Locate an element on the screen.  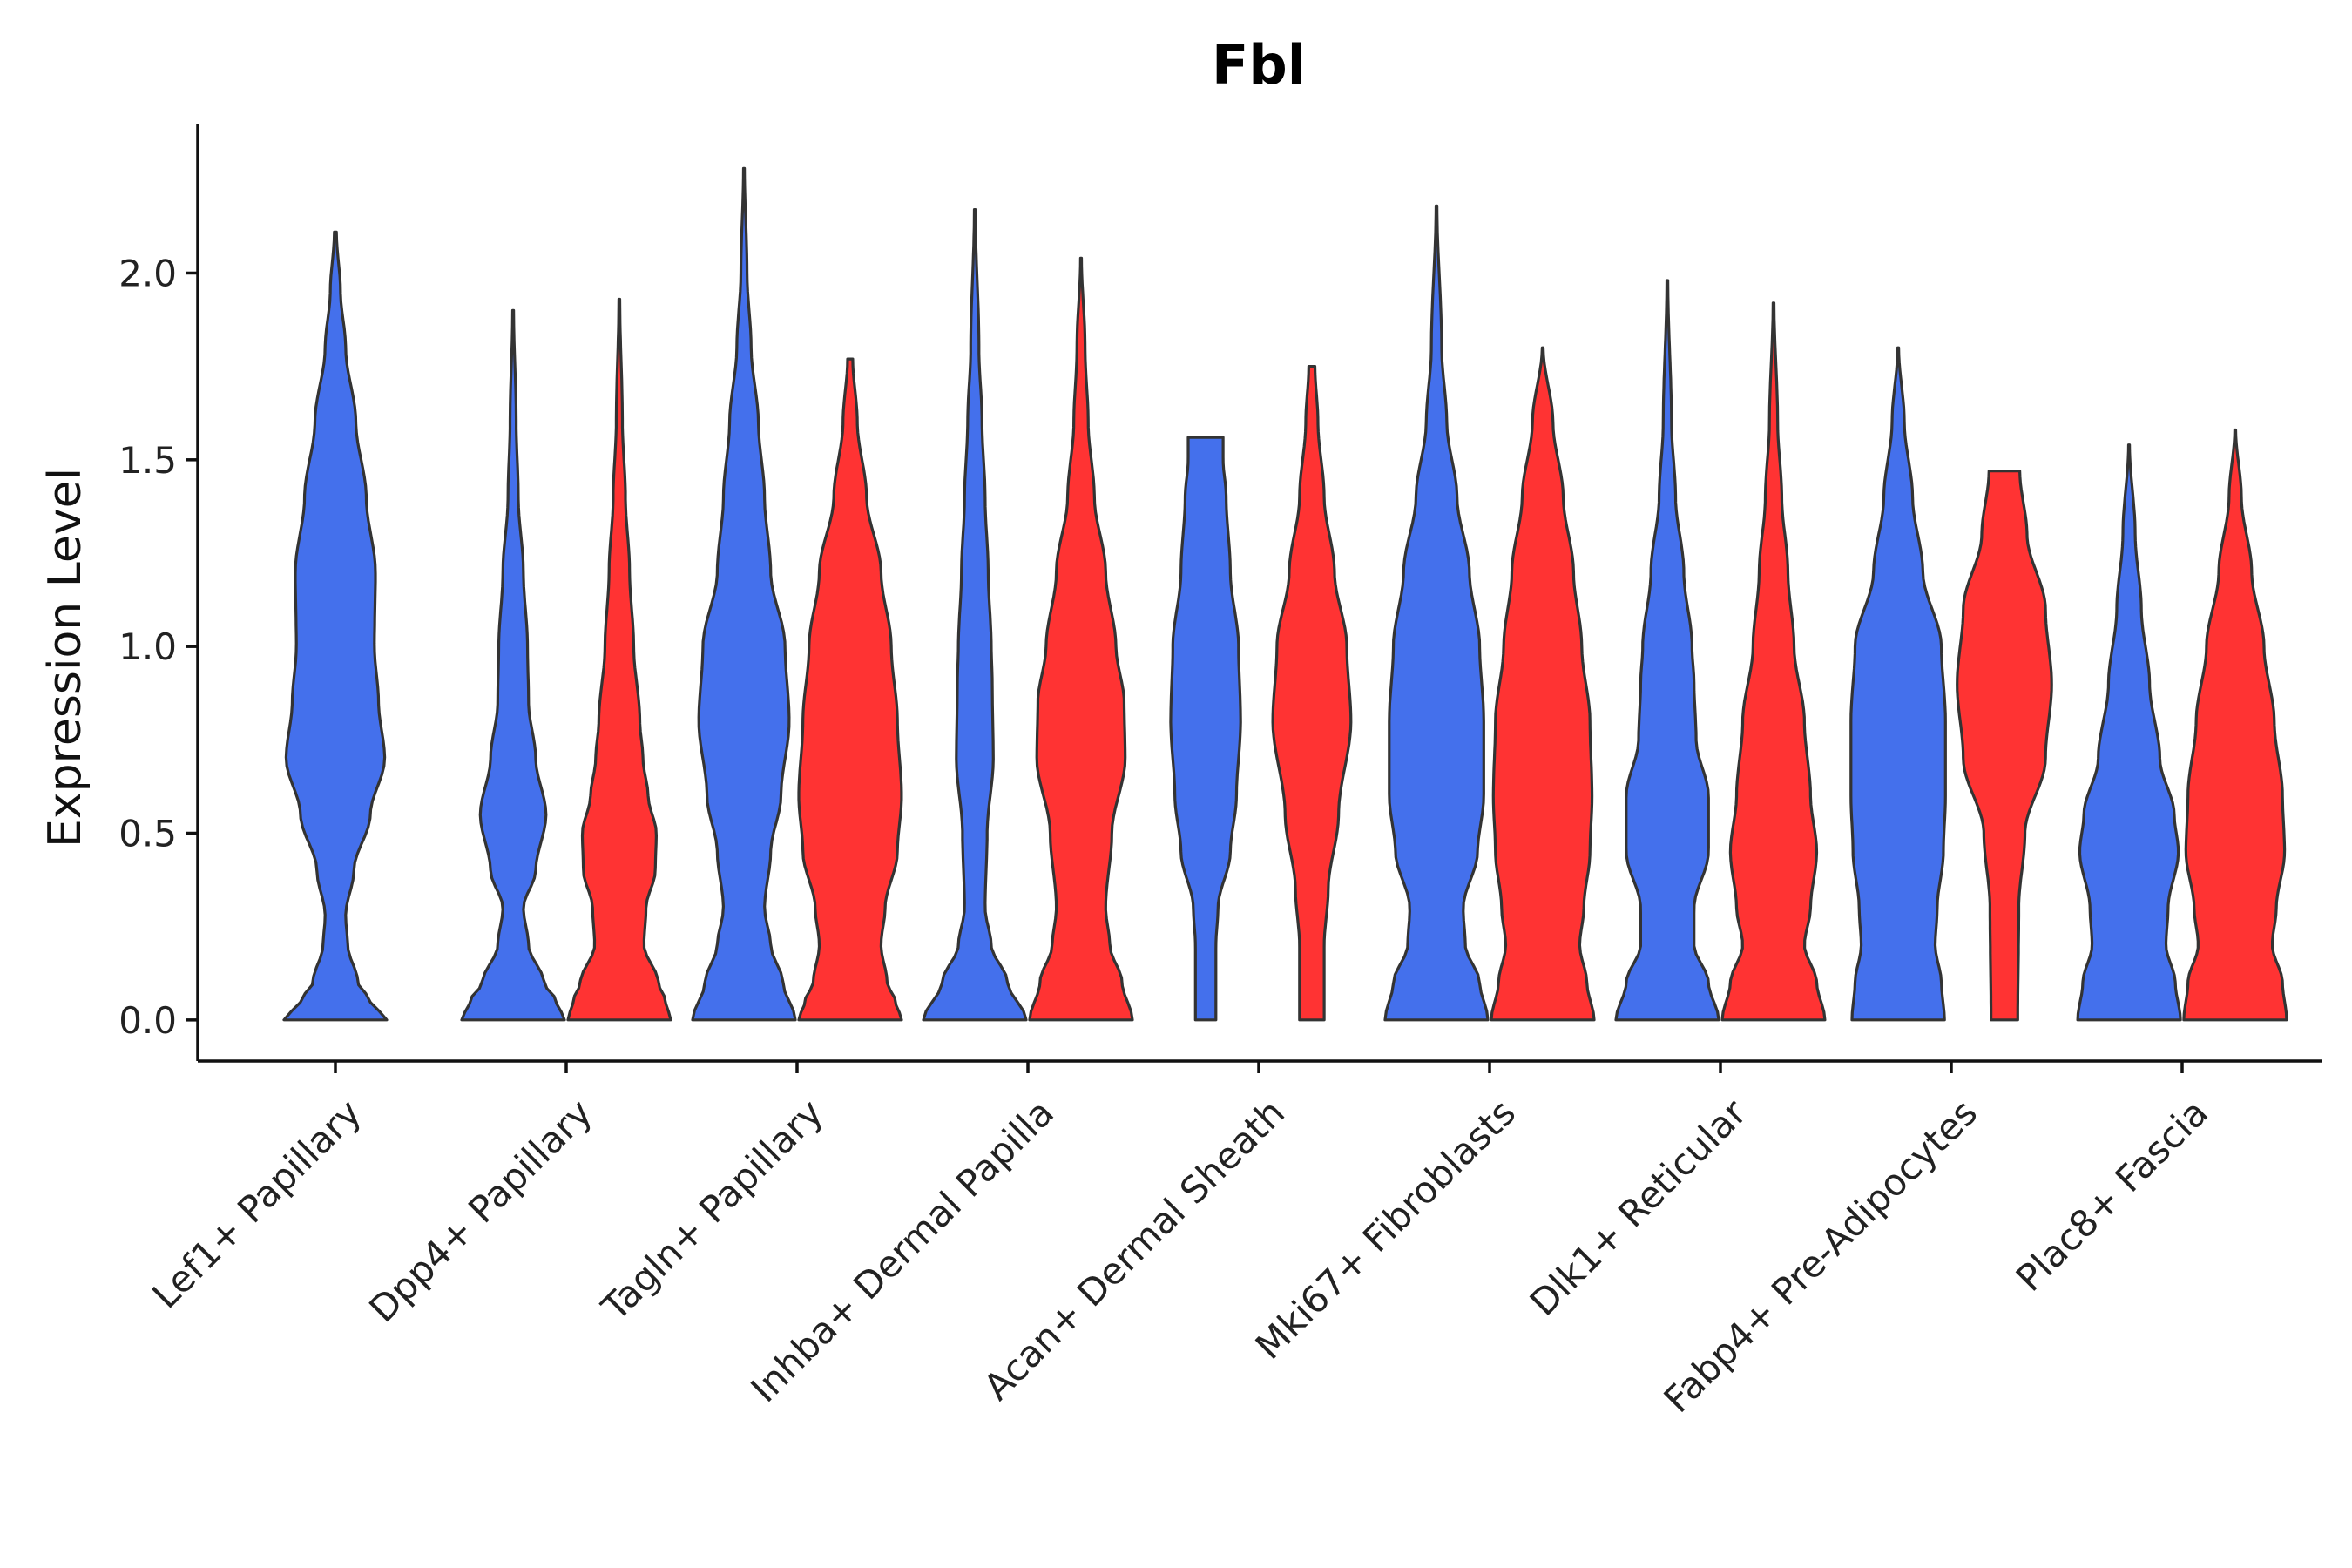
violin-tagln-papillary-red is located at coordinates (850, 689).